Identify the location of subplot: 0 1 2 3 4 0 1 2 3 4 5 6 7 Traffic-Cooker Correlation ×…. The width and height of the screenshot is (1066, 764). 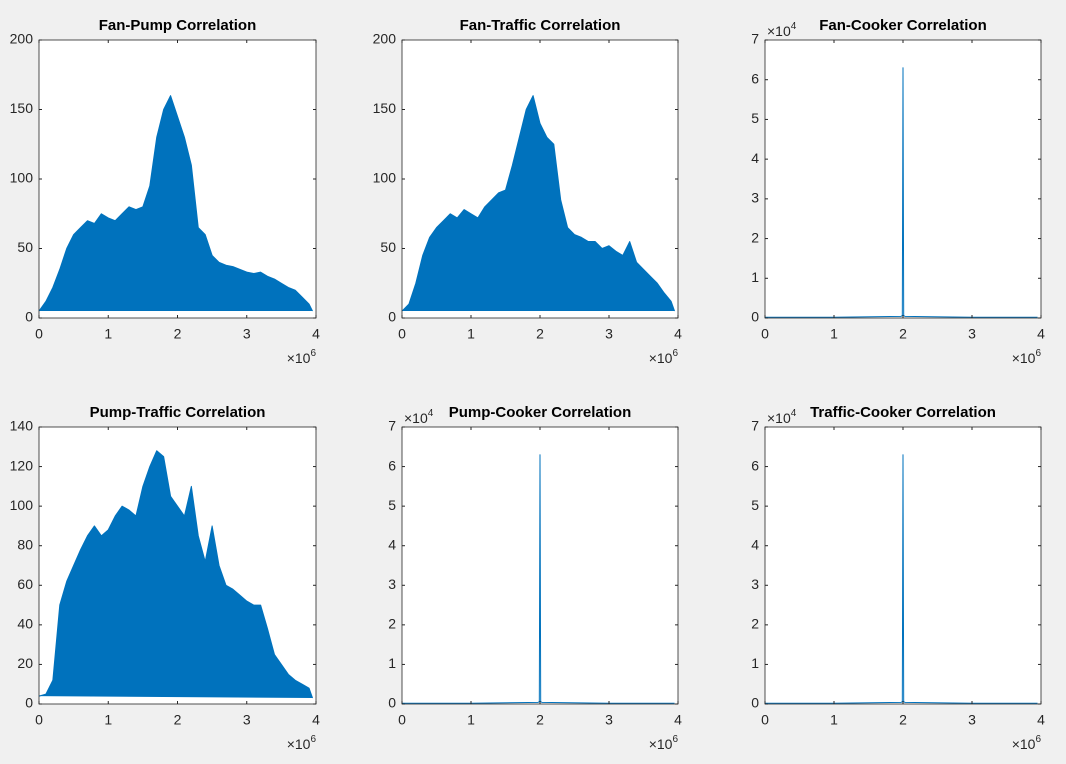
(898, 578).